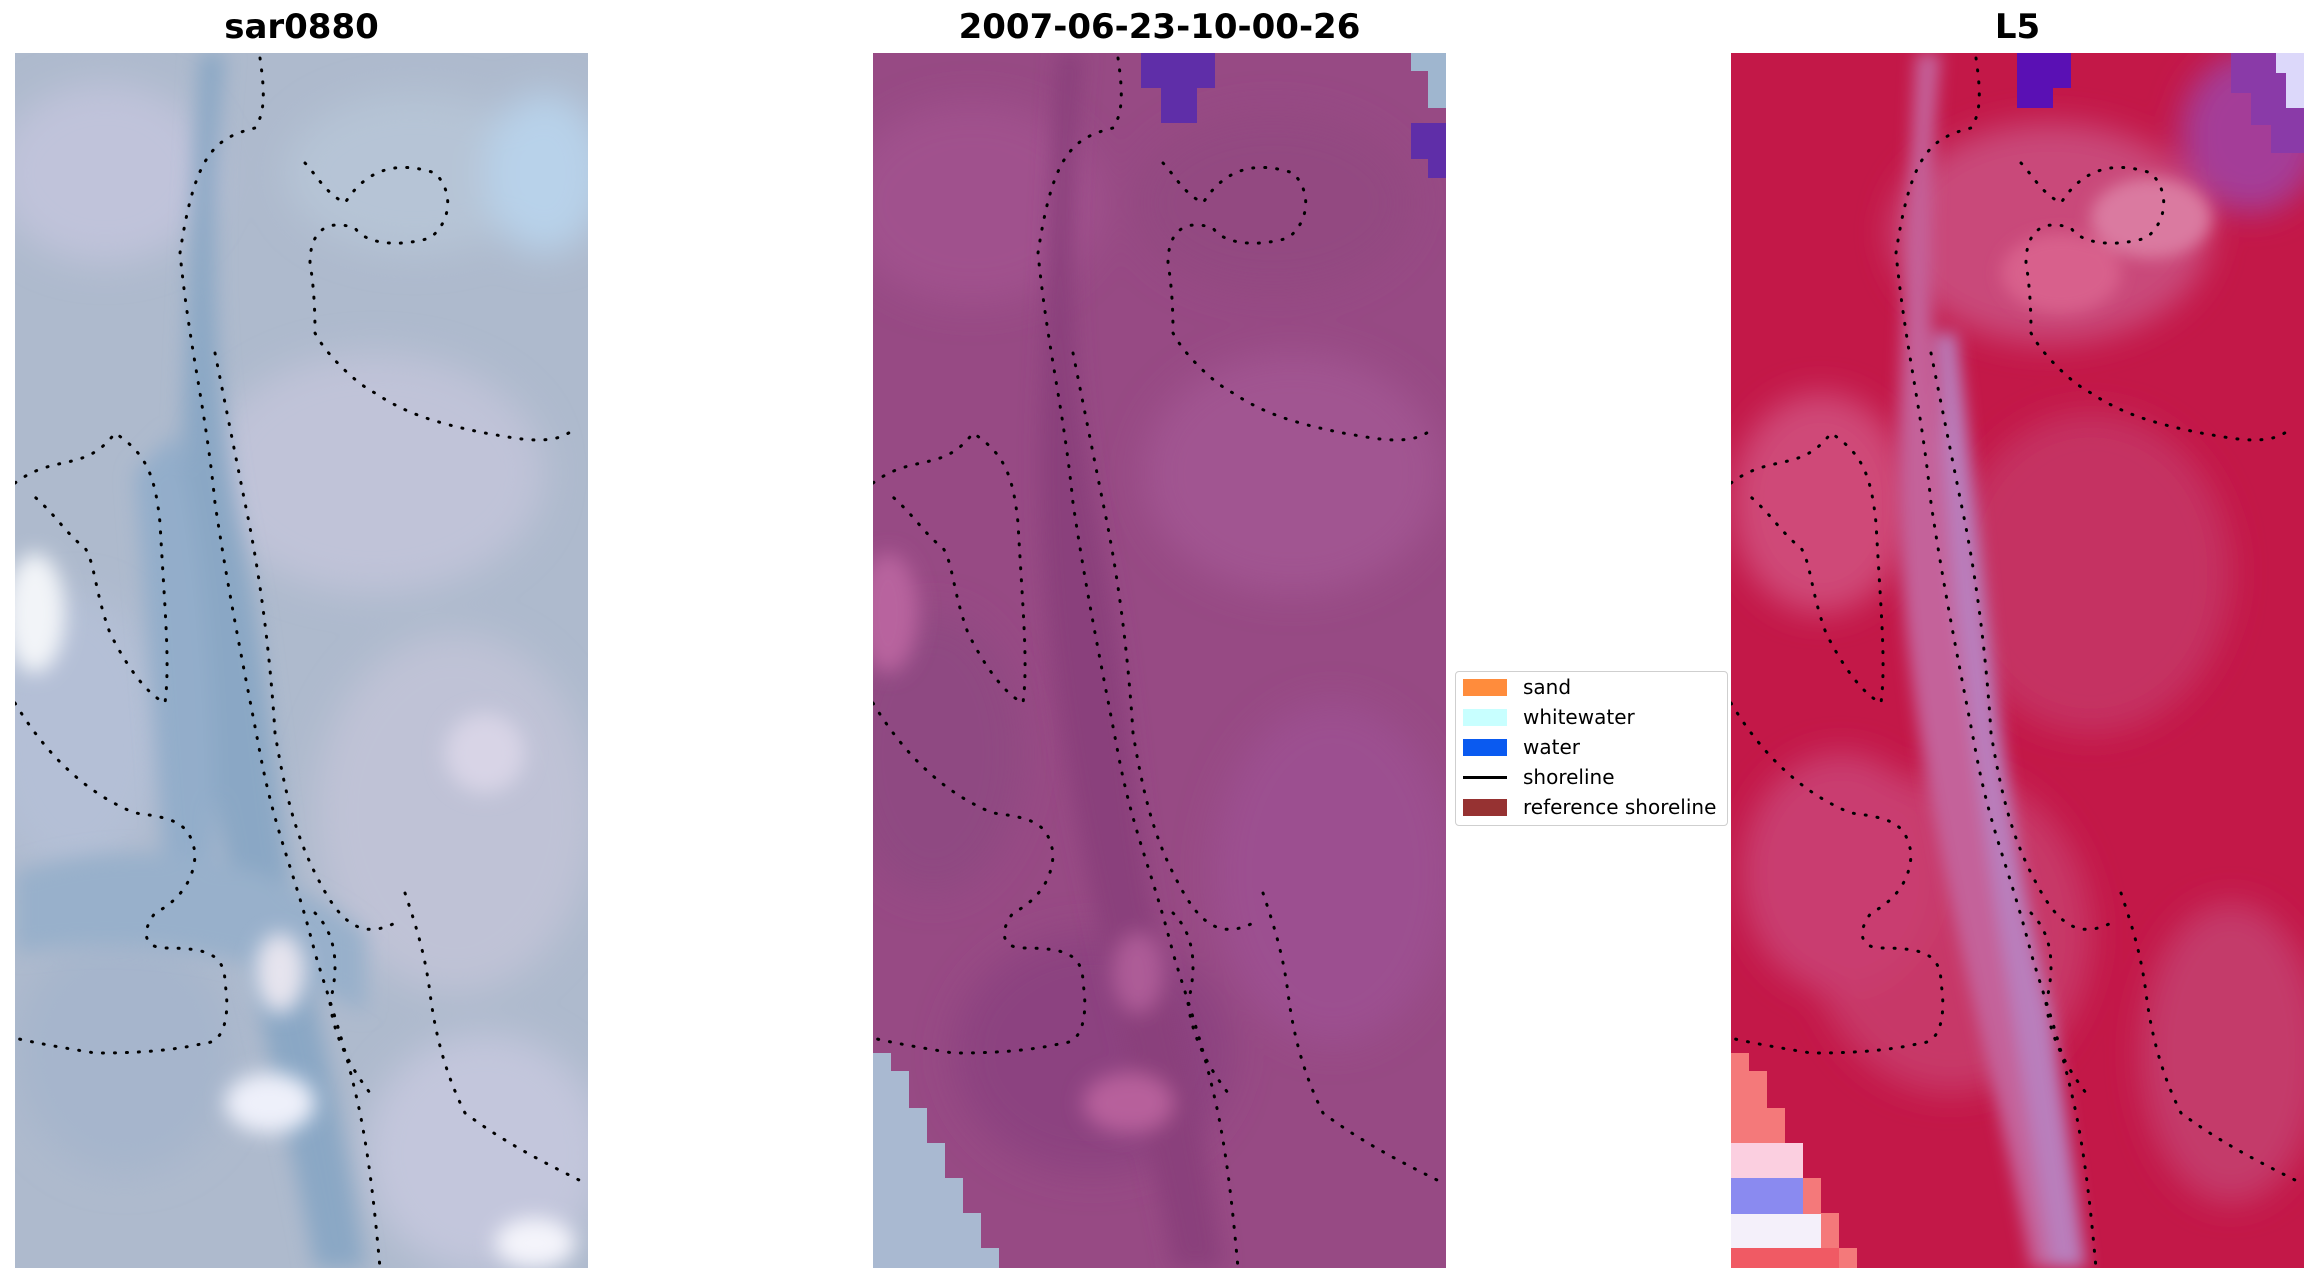 Image resolution: width=2317 pixels, height=1283 pixels. I want to click on legend-item-reference-shoreline: reference shoreline, so click(1591, 807).